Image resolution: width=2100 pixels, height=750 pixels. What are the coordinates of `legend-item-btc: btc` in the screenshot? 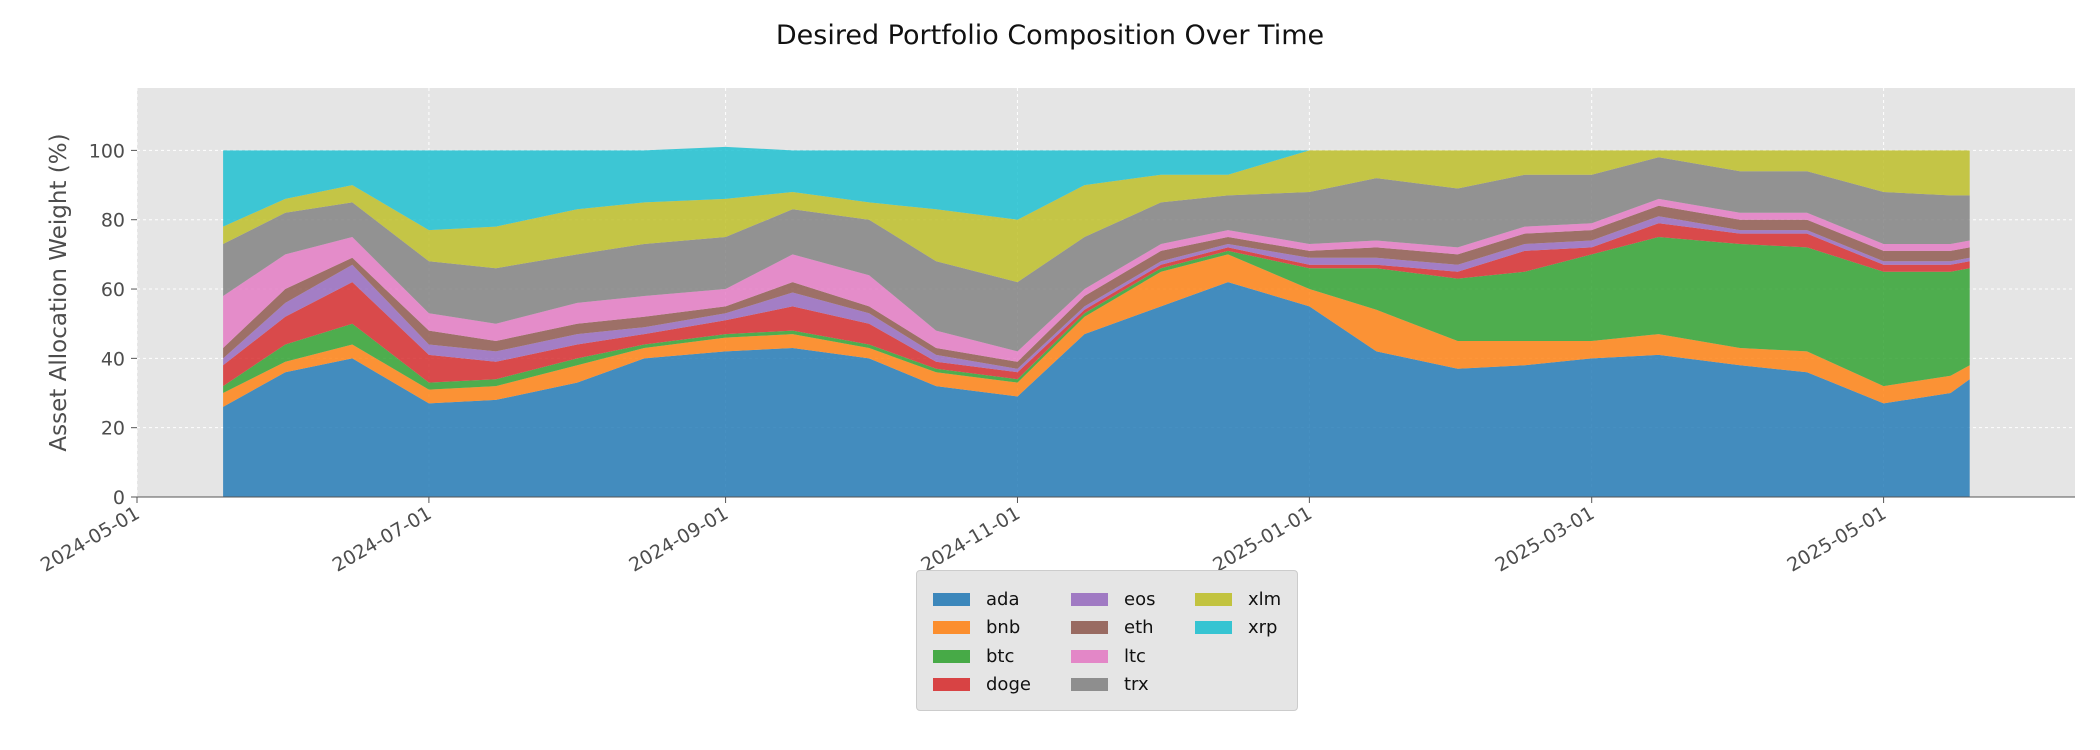 It's located at (1002, 656).